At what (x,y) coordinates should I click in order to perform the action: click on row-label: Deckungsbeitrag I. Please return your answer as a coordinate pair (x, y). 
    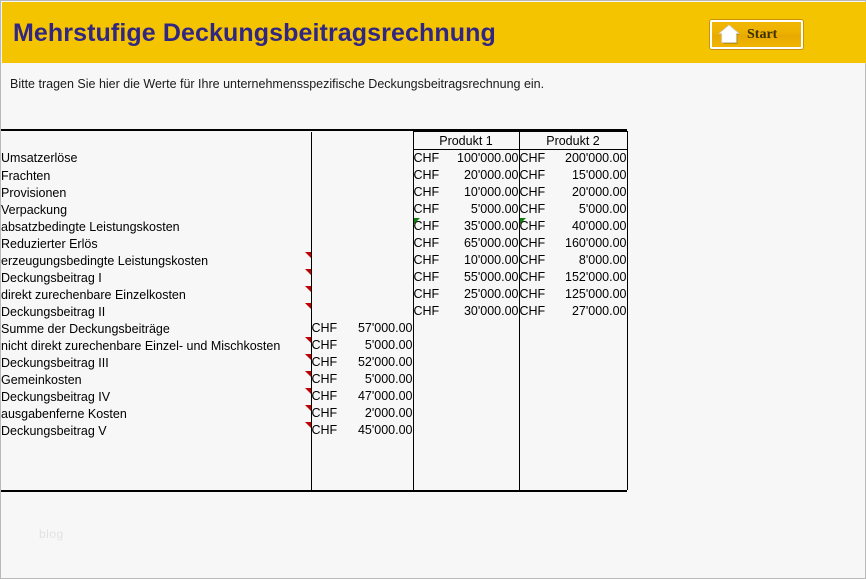
    Looking at the image, I should click on (156, 277).